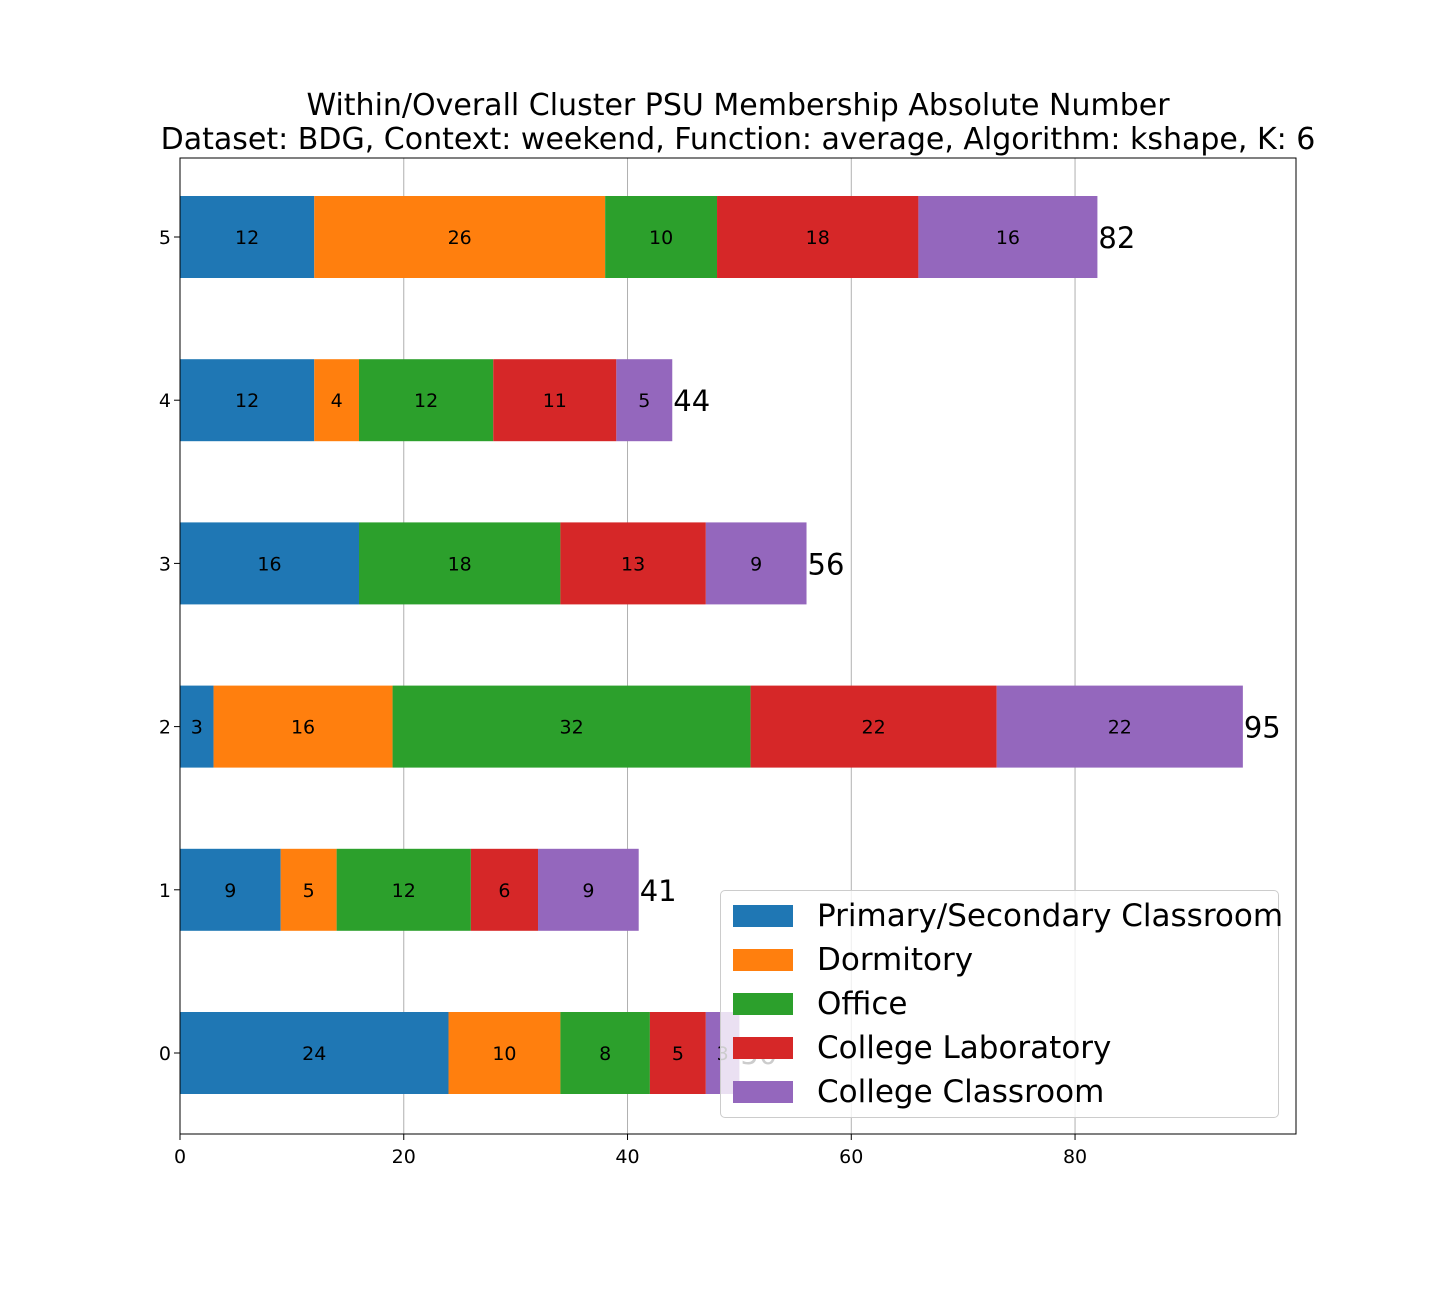 The height and width of the screenshot is (1296, 1440). I want to click on segment-label: 11, so click(555, 401).